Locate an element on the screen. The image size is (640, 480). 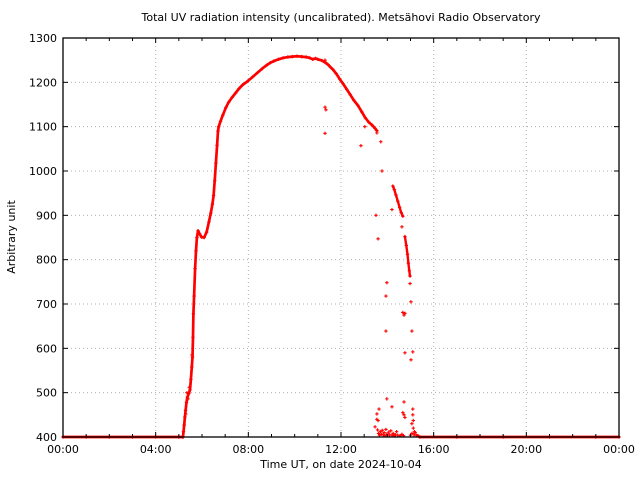
x-tick-label: 04:00 is located at coordinates (156, 449).